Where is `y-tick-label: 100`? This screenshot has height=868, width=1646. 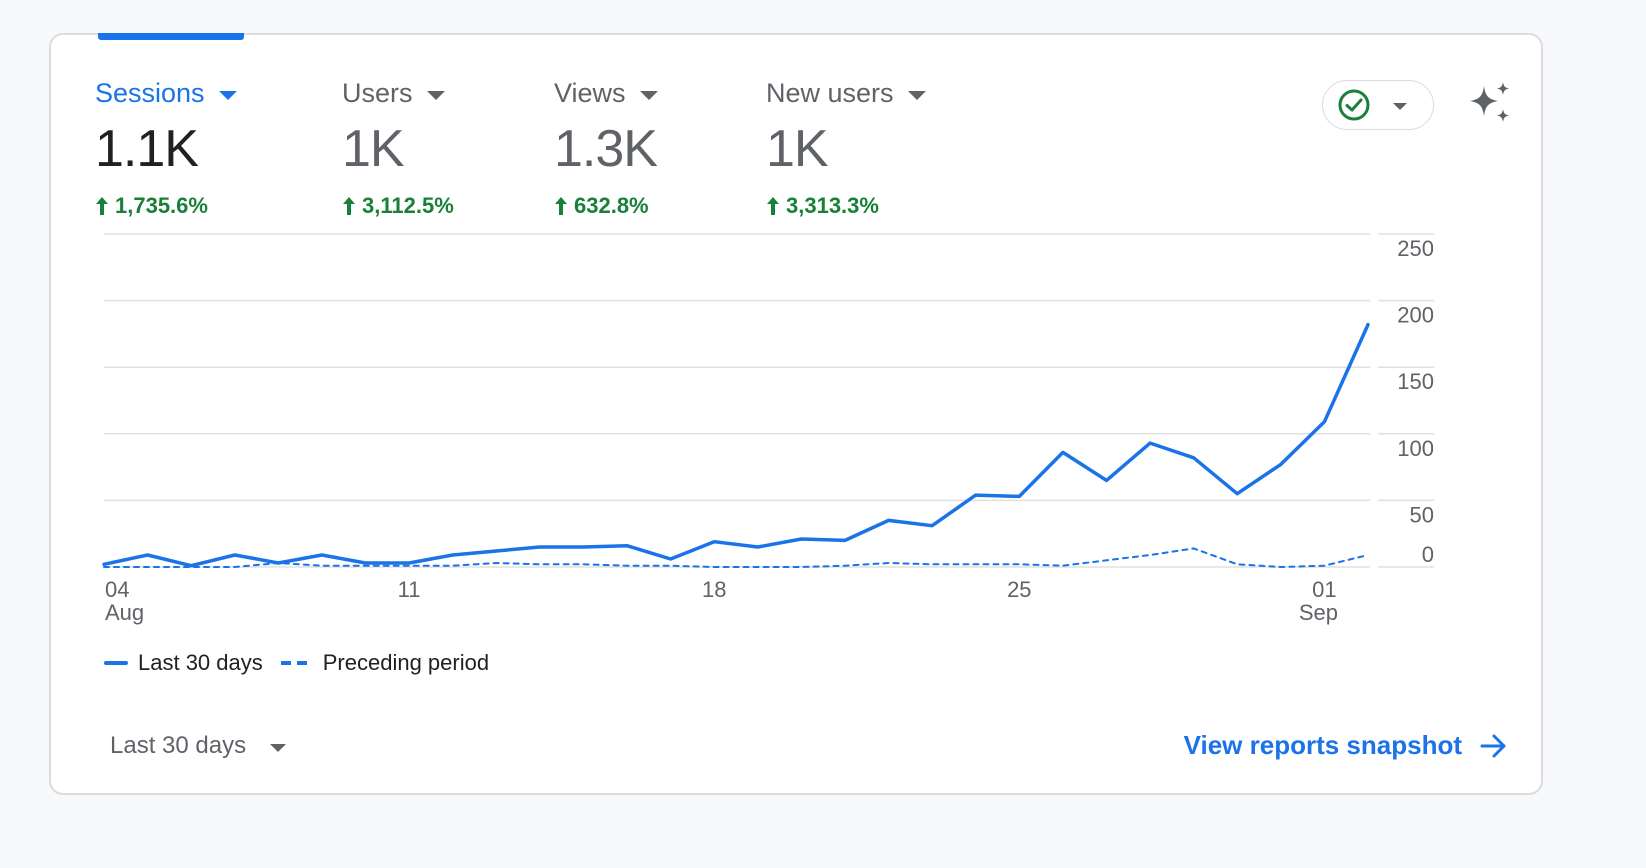 y-tick-label: 100 is located at coordinates (1415, 448).